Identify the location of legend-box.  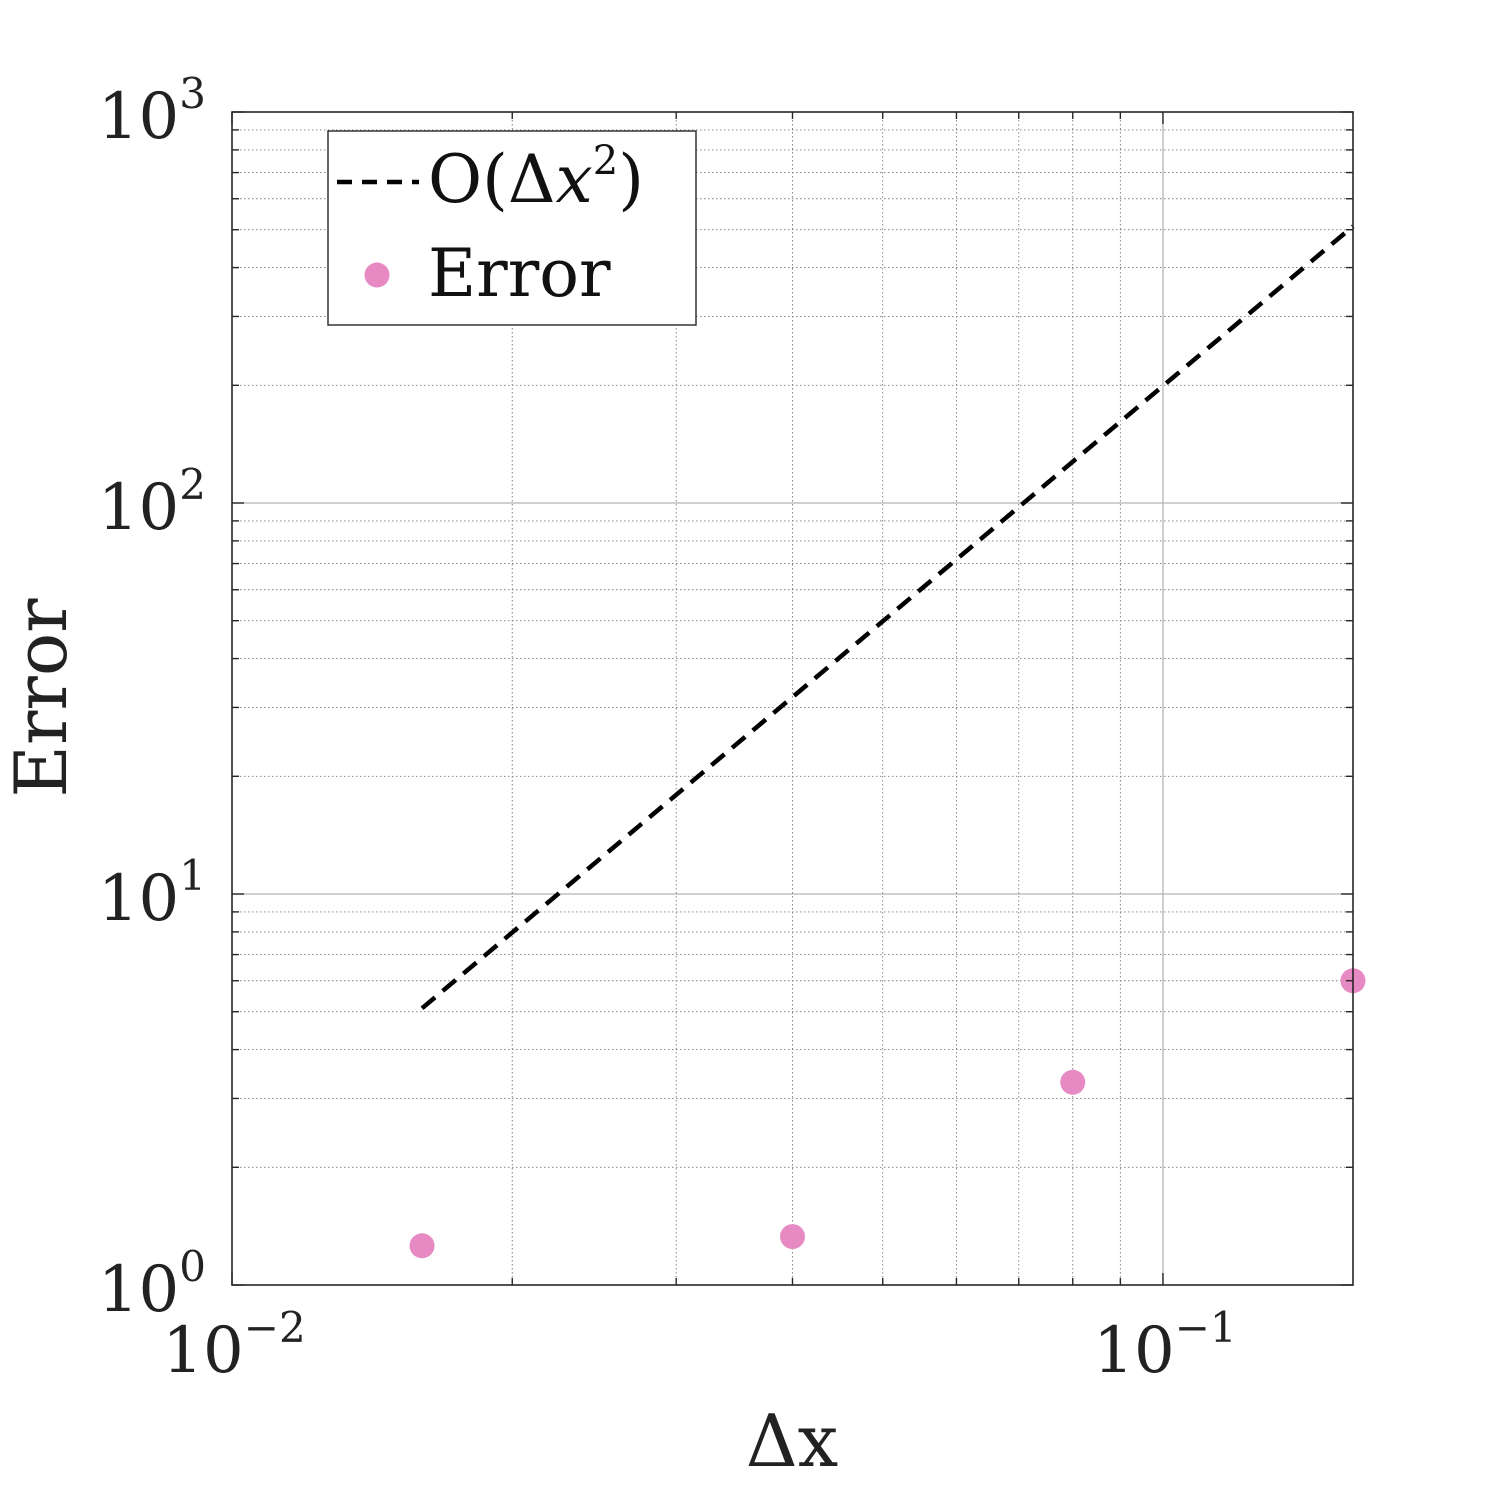
(512, 228).